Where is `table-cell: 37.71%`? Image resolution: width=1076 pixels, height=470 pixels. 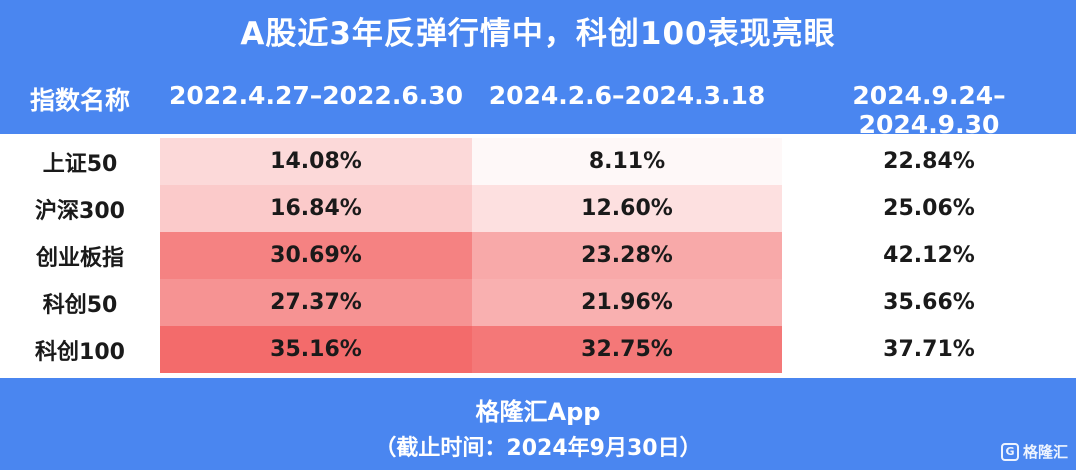
table-cell: 37.71% is located at coordinates (929, 349).